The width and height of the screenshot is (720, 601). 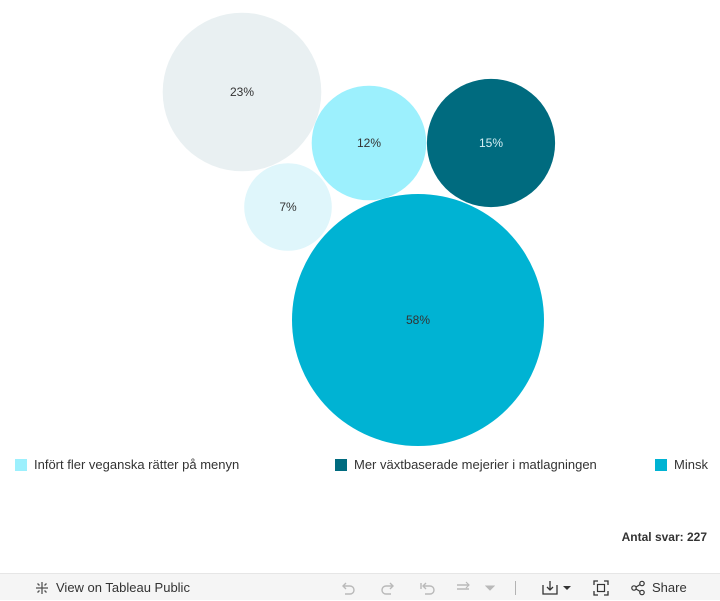 I want to click on response-count-note: Antal svar: 227, so click(x=664, y=537).